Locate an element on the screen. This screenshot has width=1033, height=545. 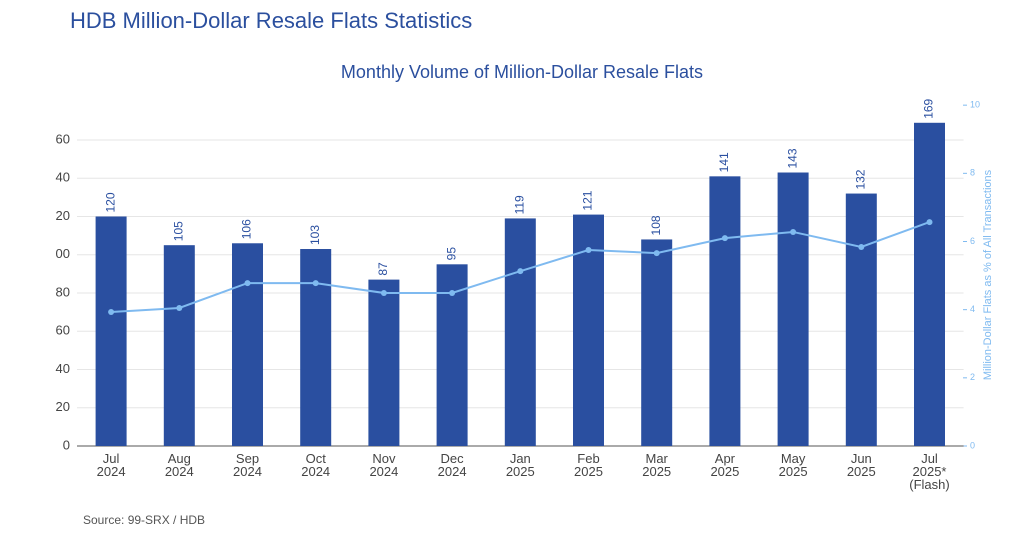
y2-tick-label: 10 is located at coordinates (975, 105).